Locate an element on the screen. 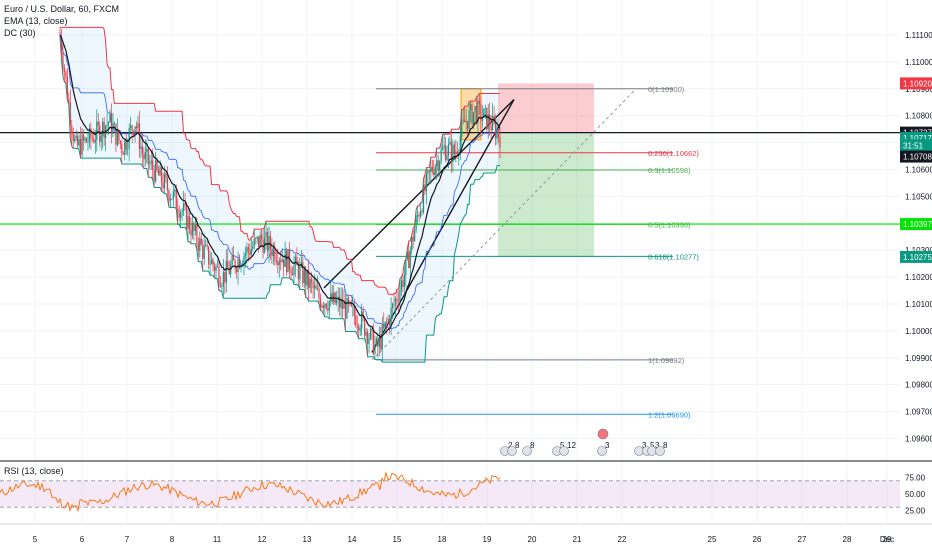 The width and height of the screenshot is (932, 550). x-tick-label: 13 is located at coordinates (307, 539).